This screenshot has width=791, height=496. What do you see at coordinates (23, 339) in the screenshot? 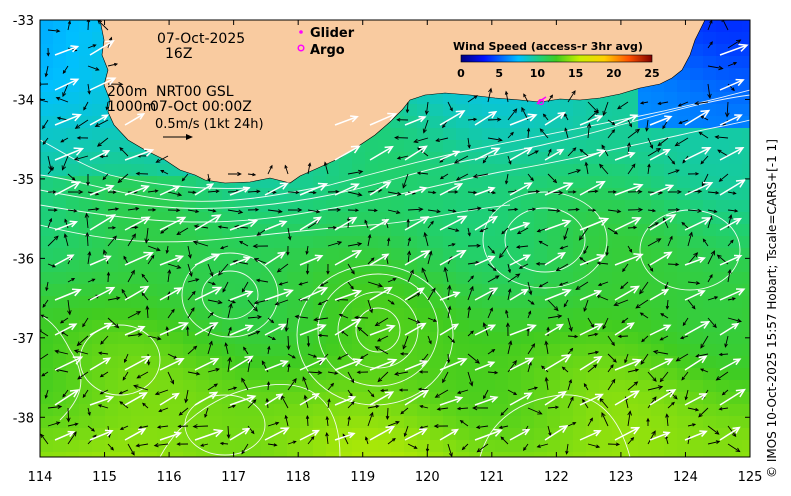
I see `y-tick-label: -37` at bounding box center [23, 339].